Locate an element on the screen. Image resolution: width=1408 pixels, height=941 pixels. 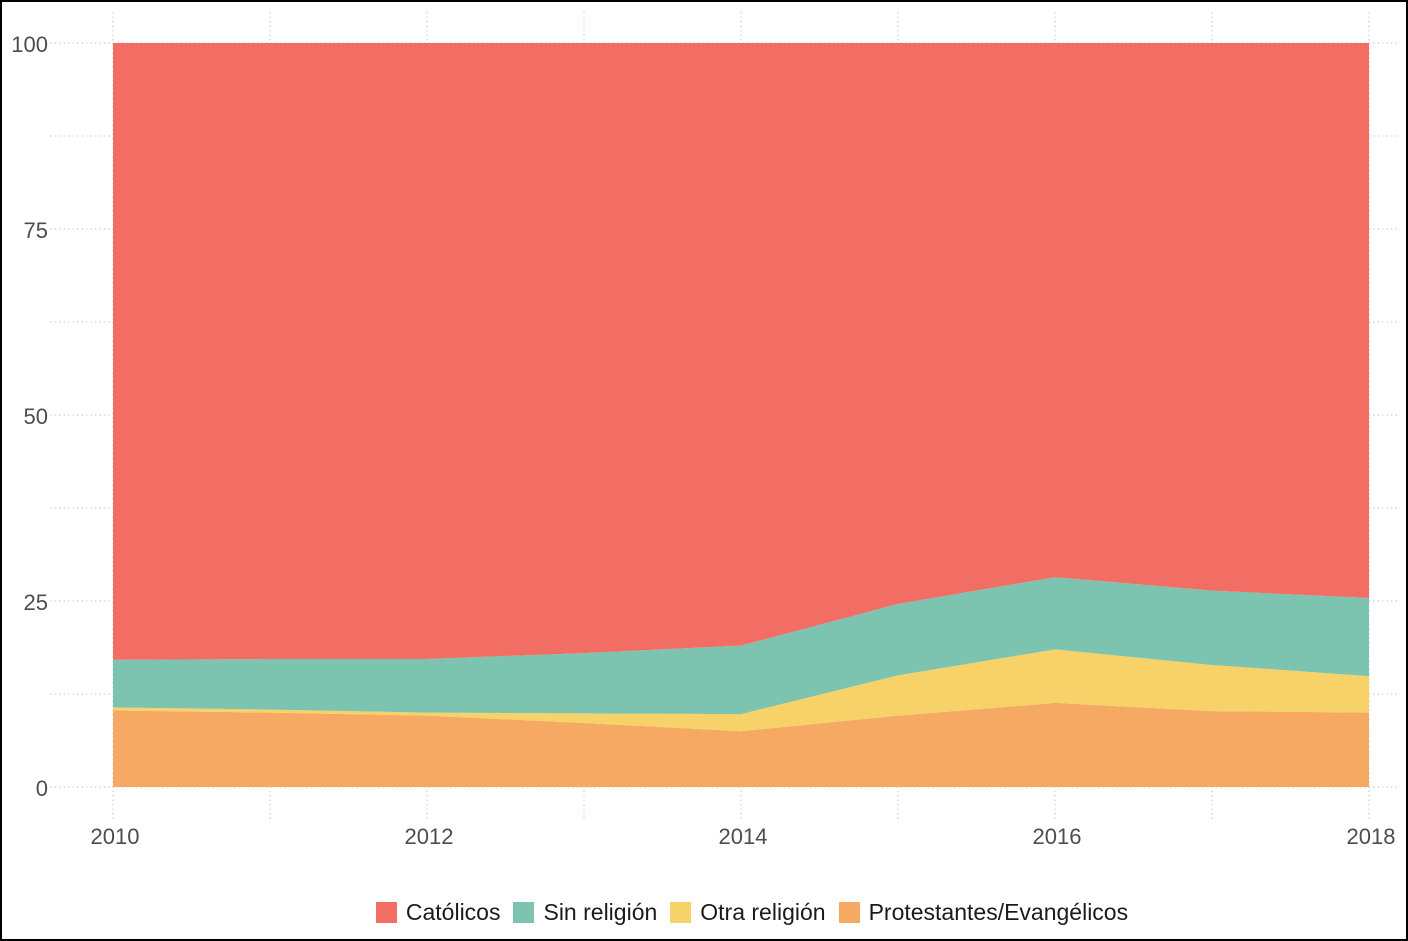
legend-item-otra-religion: Otra religión is located at coordinates (748, 912).